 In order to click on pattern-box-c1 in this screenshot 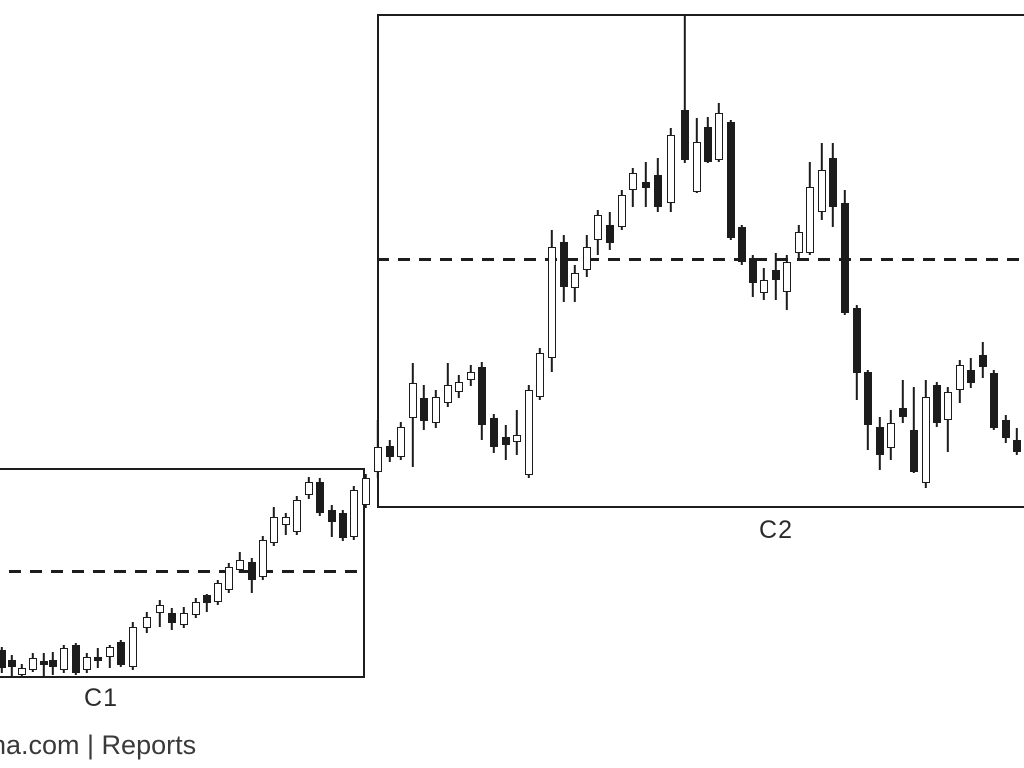, I will do `click(182, 573)`.